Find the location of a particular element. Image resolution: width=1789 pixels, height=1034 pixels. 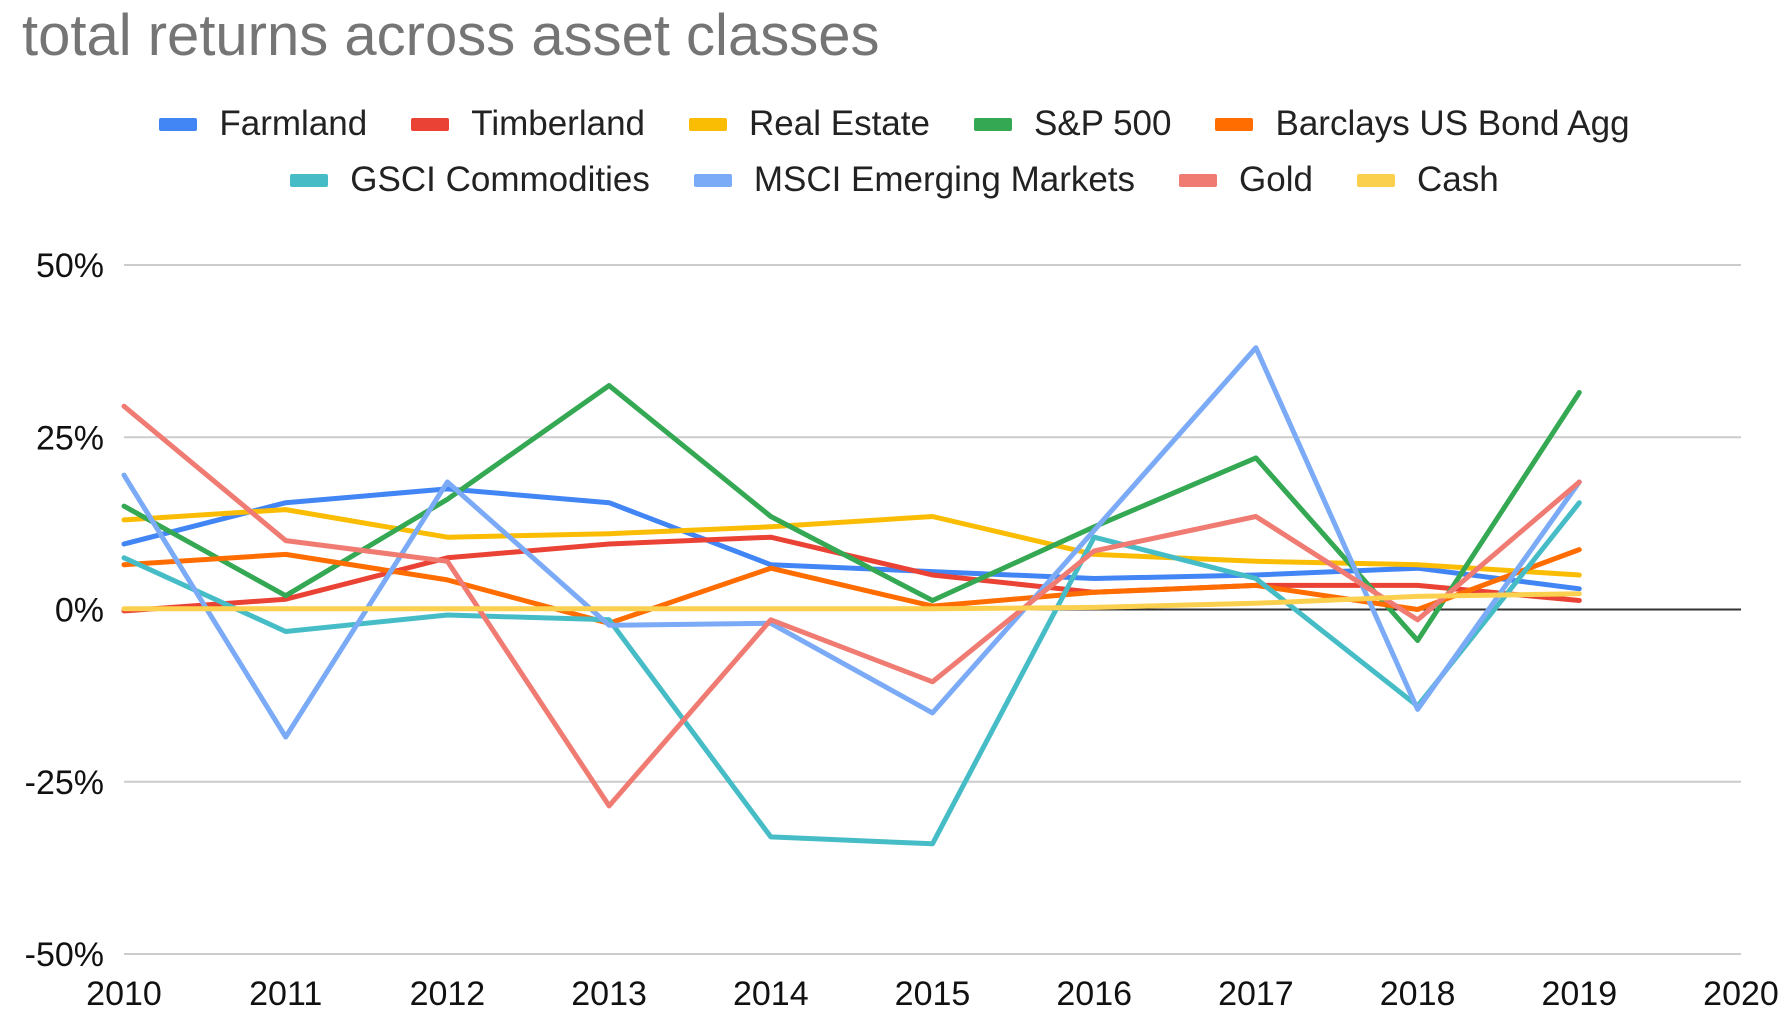

series-line-cash is located at coordinates (851, 601).